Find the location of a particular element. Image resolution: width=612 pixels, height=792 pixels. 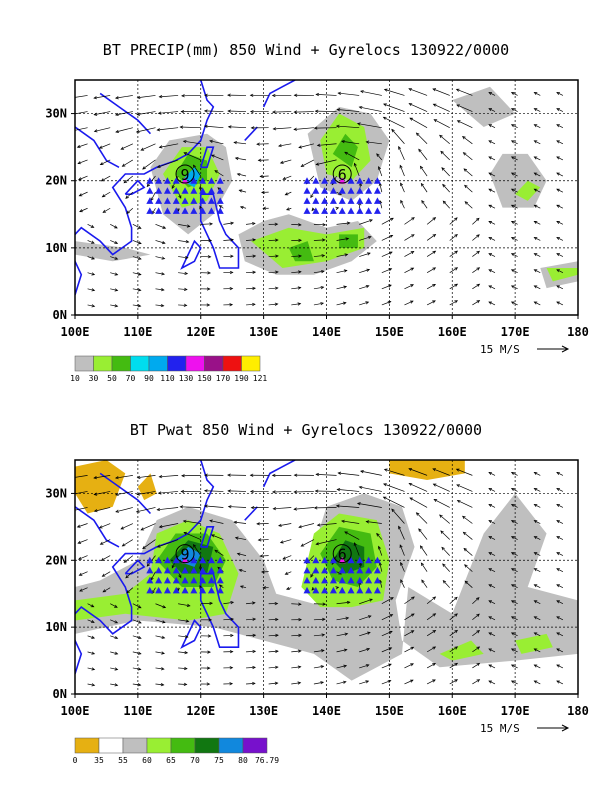

chart-title: BT Pwat 850 Wind + Gyrelocs 130922/0000 is located at coordinates (306, 430).